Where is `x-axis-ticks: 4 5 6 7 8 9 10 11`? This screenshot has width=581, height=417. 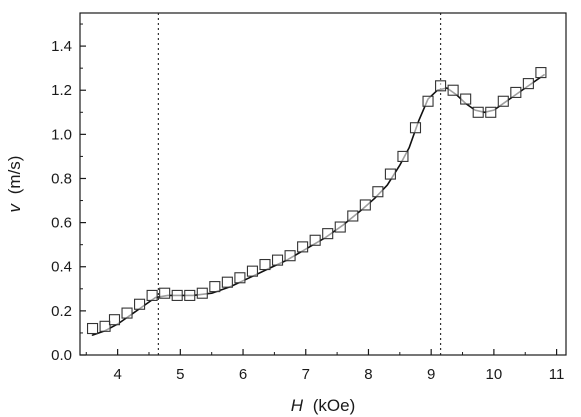 x-axis-ticks: 4 5 6 7 8 9 10 11 is located at coordinates (325, 366).